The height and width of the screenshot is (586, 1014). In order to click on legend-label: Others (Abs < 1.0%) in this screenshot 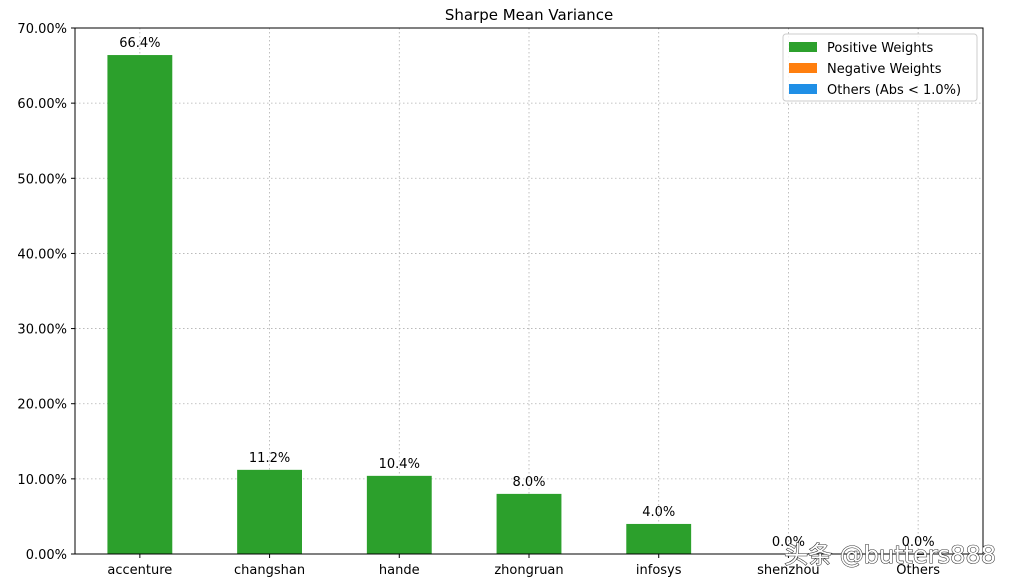, I will do `click(894, 90)`.